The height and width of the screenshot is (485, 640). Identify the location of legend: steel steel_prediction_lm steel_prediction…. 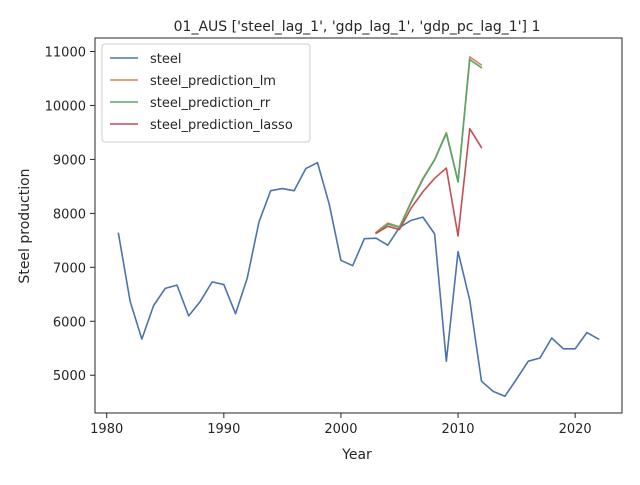
(206, 93).